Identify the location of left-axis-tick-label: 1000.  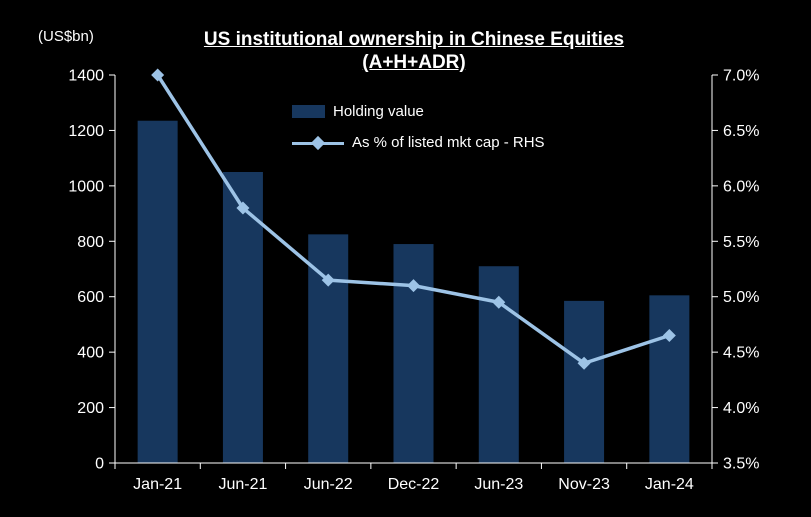
(86, 186).